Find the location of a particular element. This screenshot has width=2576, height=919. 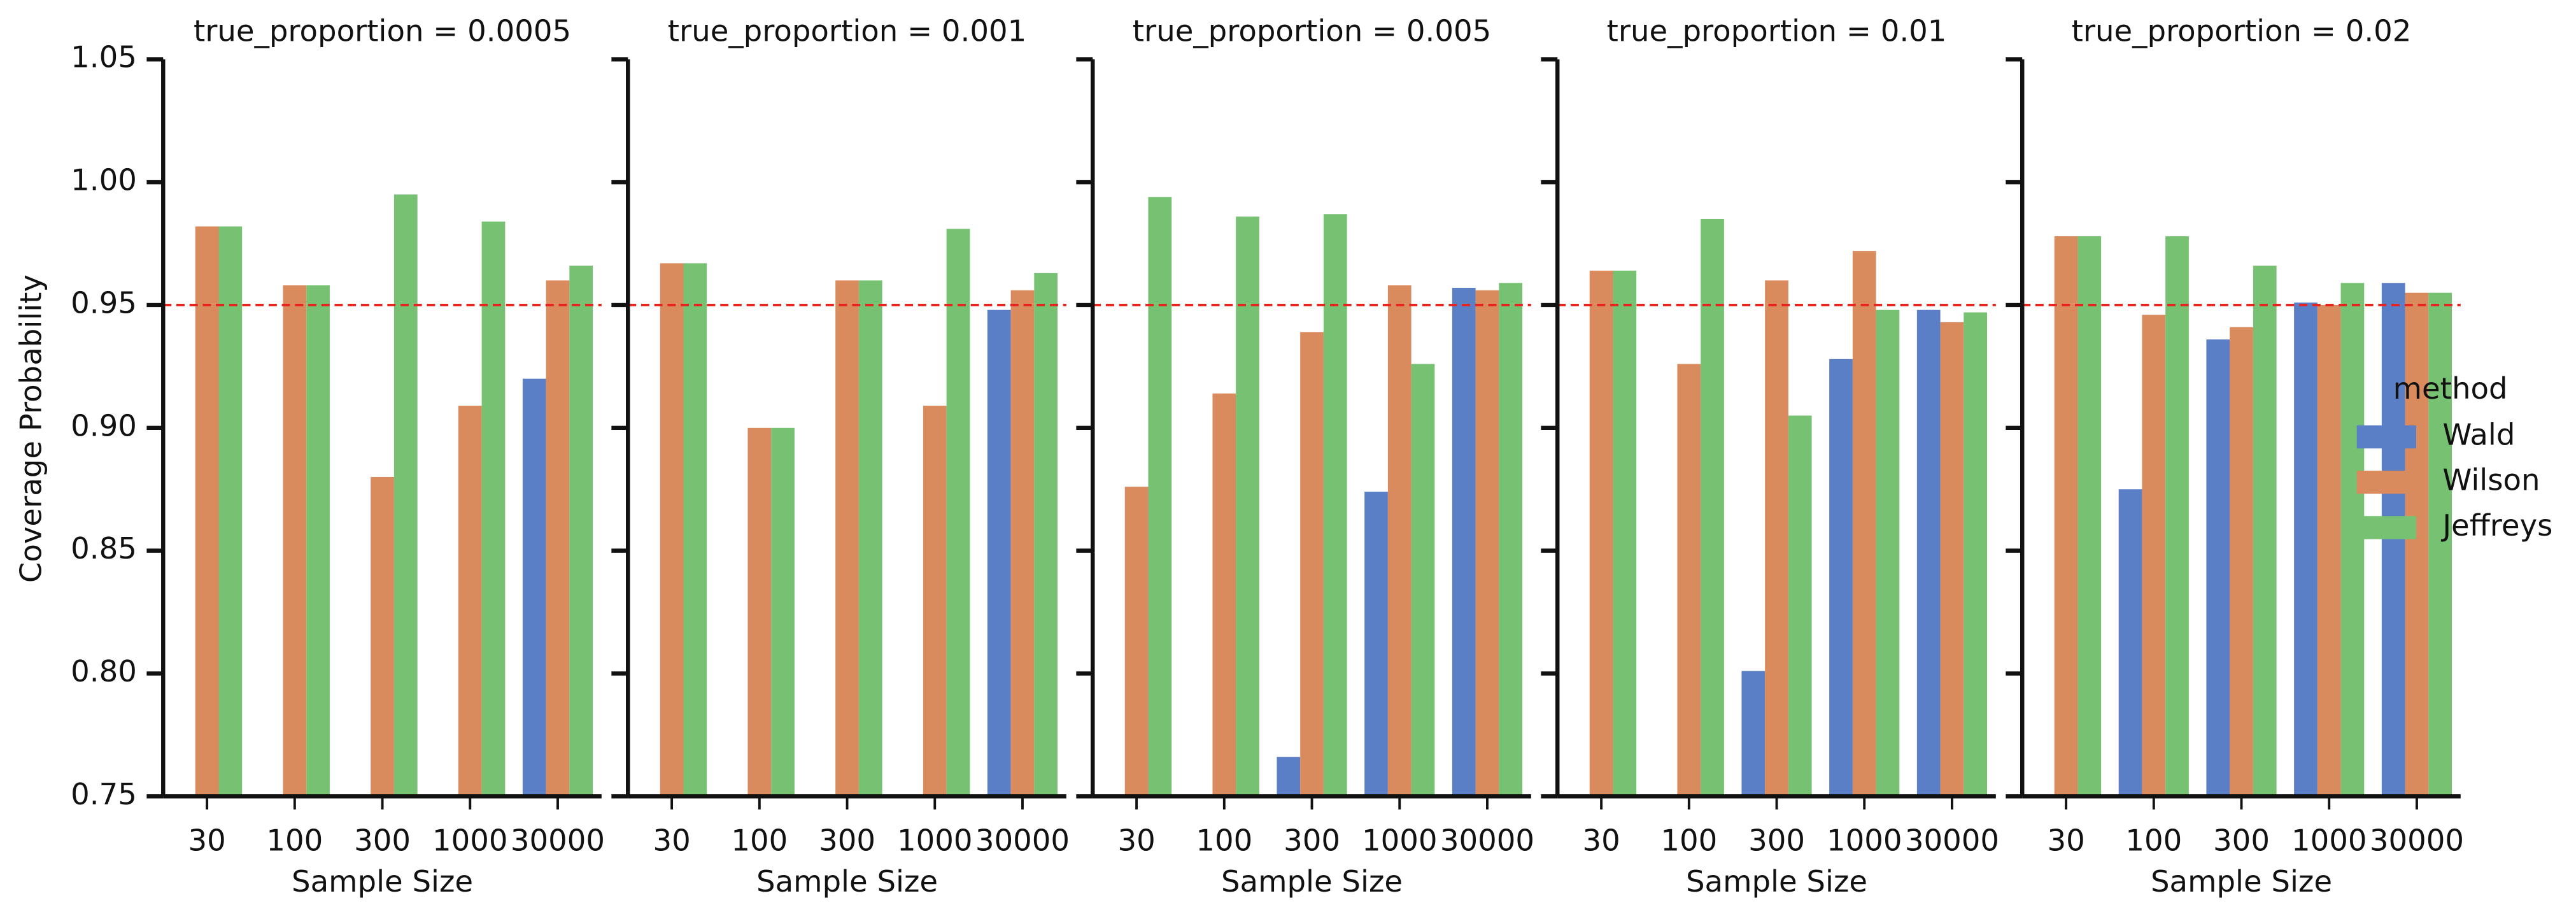

y-tick-label: 0.80 is located at coordinates (104, 671).